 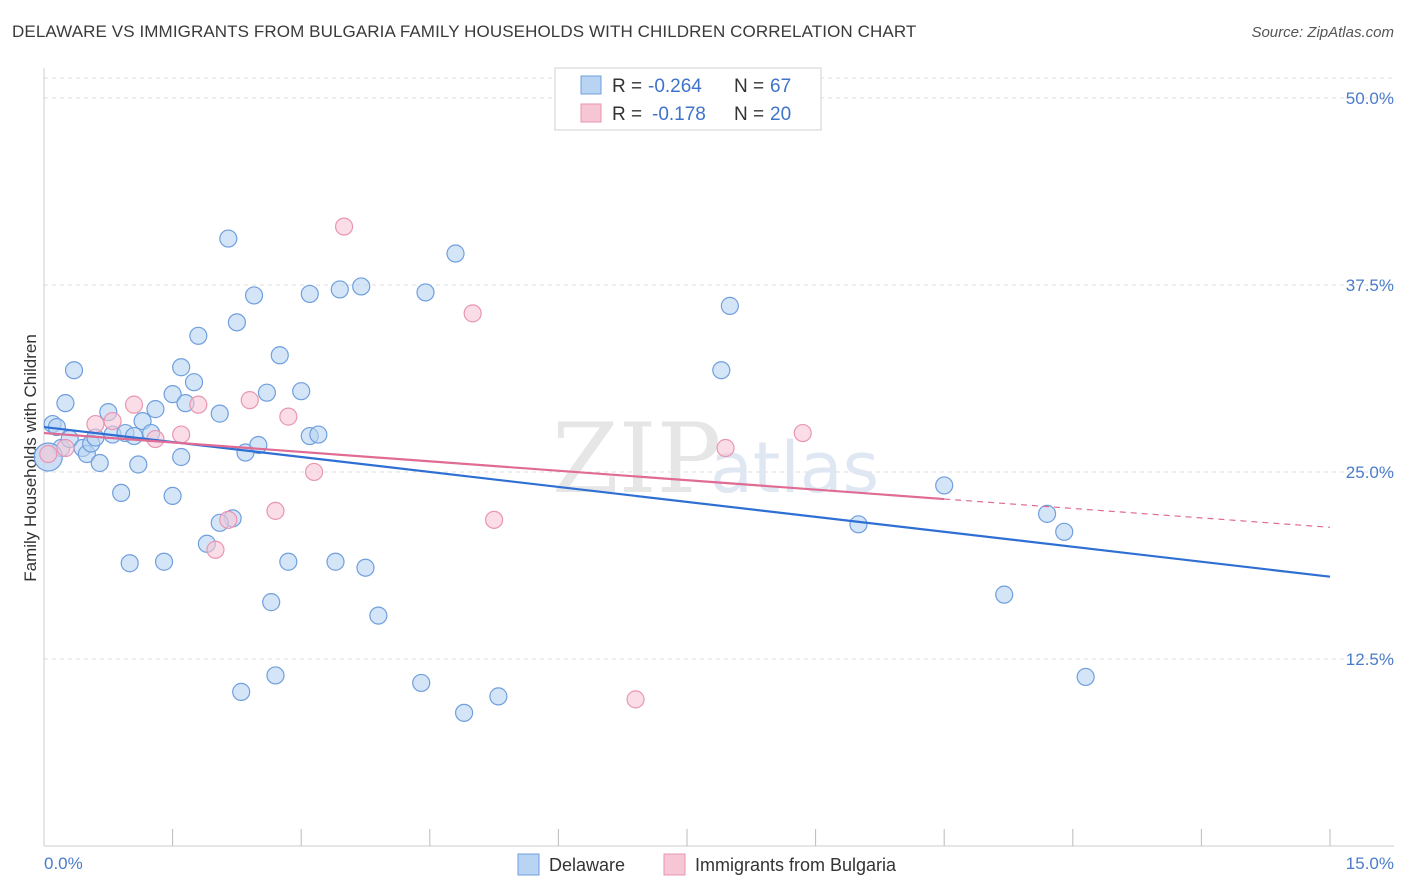 I want to click on y-tick-label-2: 37.5%, so click(x=1370, y=285).